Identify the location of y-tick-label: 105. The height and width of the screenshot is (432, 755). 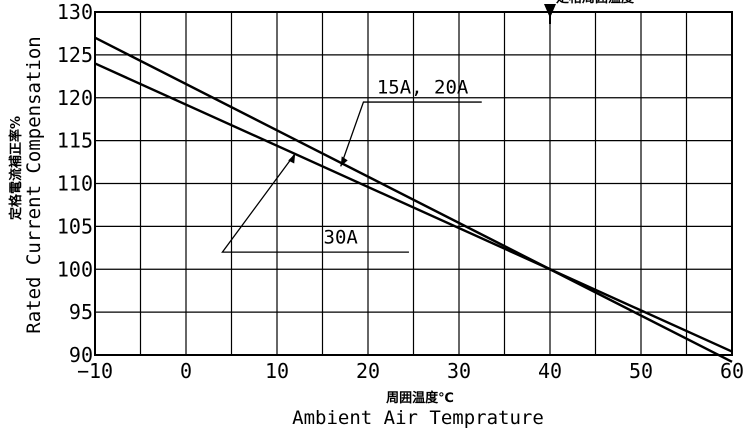
(75, 226).